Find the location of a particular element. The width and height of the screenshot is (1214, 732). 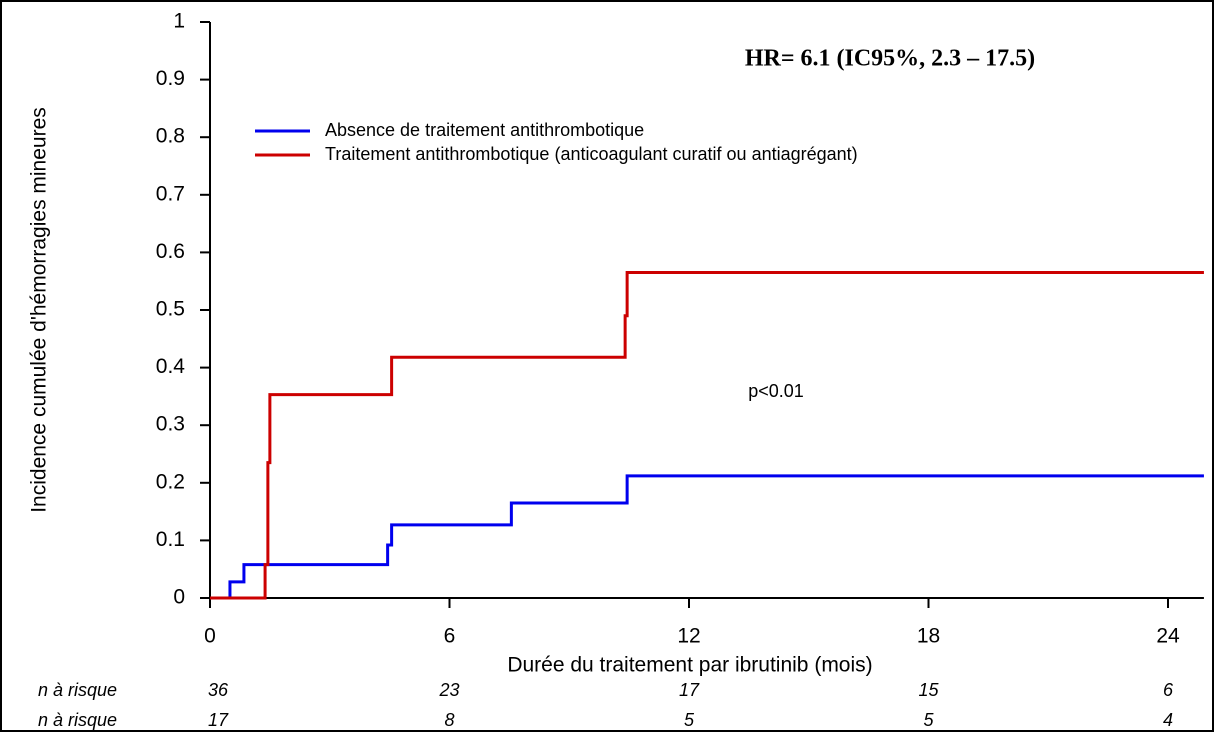

annotation: HR= 6.1 (IC95%, 2.3 – 17.5) is located at coordinates (890, 59).